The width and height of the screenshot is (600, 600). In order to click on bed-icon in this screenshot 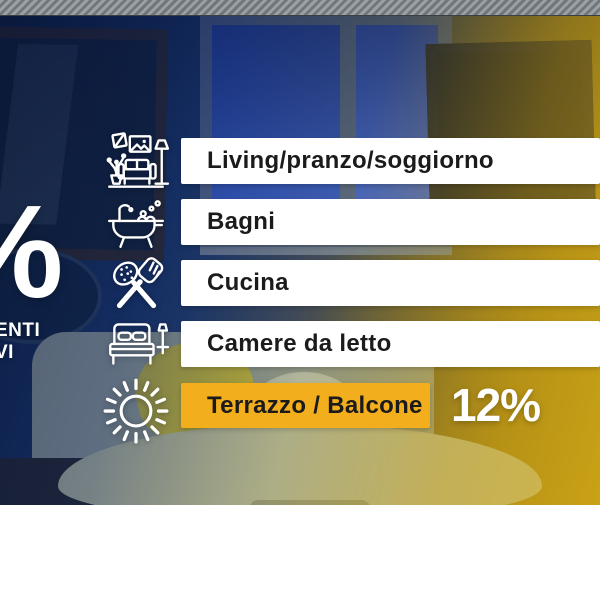, I will do `click(136, 345)`.